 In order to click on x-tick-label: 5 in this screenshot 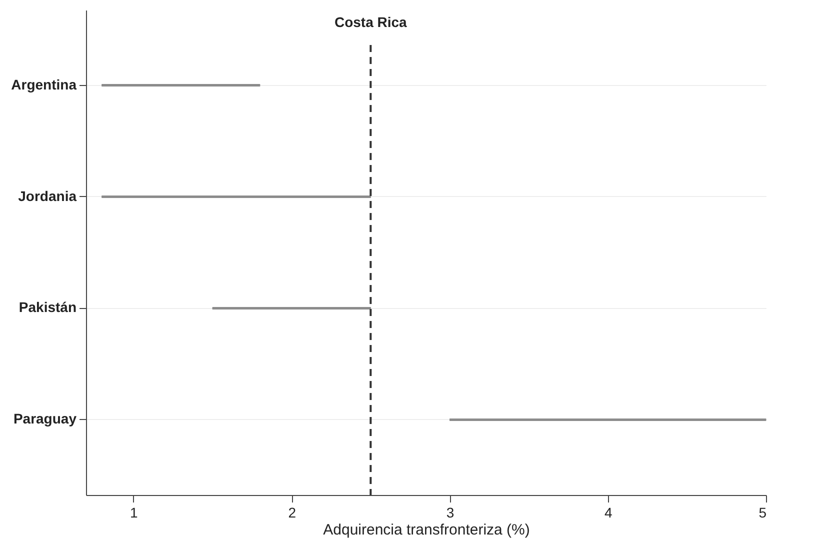, I will do `click(762, 512)`.